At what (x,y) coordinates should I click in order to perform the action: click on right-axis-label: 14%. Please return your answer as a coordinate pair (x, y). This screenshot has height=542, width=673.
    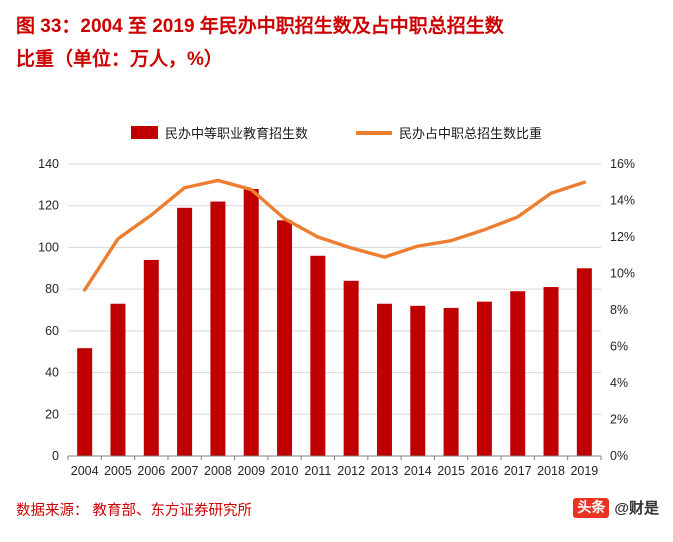
    Looking at the image, I should click on (622, 201).